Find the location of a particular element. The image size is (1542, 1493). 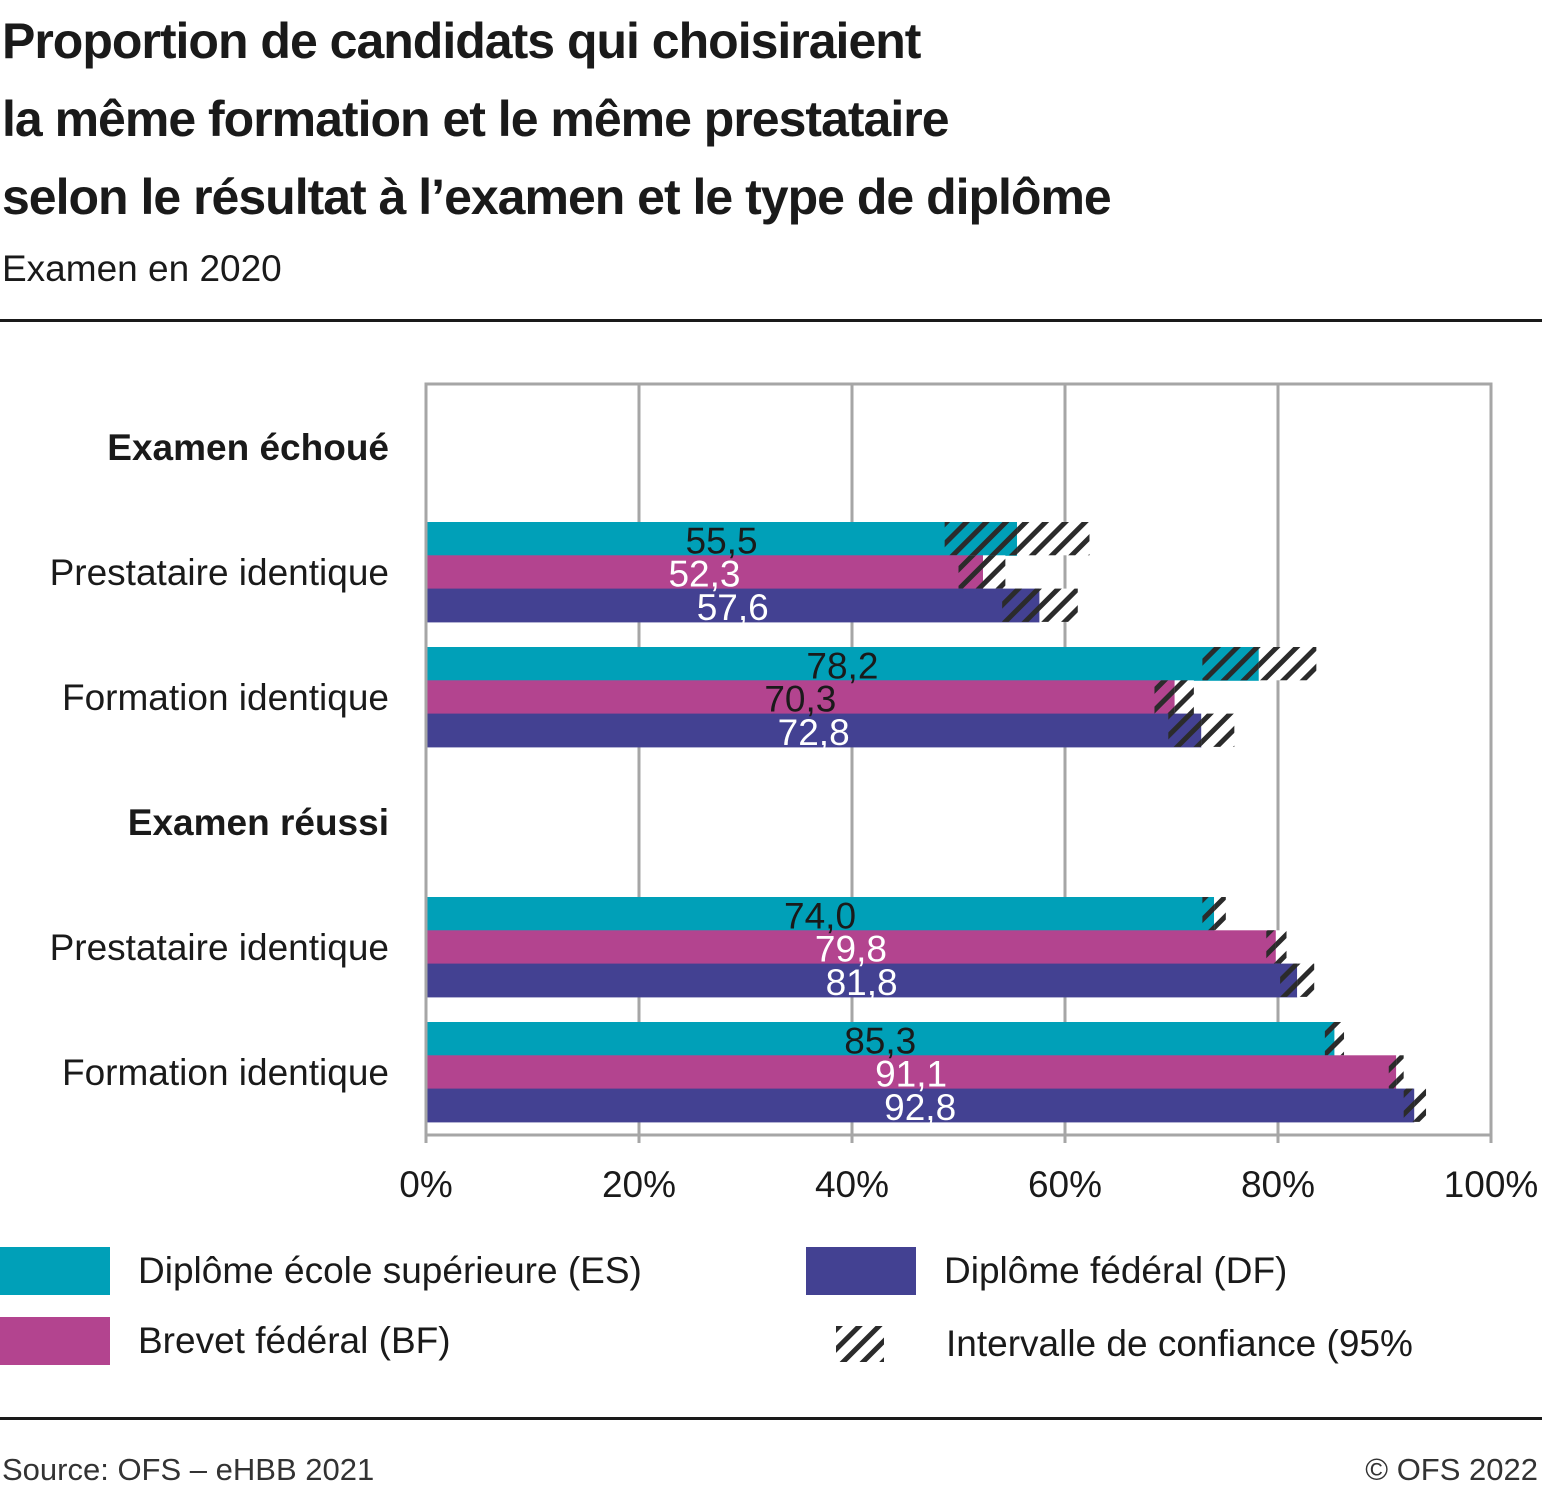

x-tick-label: 40% is located at coordinates (852, 1184).